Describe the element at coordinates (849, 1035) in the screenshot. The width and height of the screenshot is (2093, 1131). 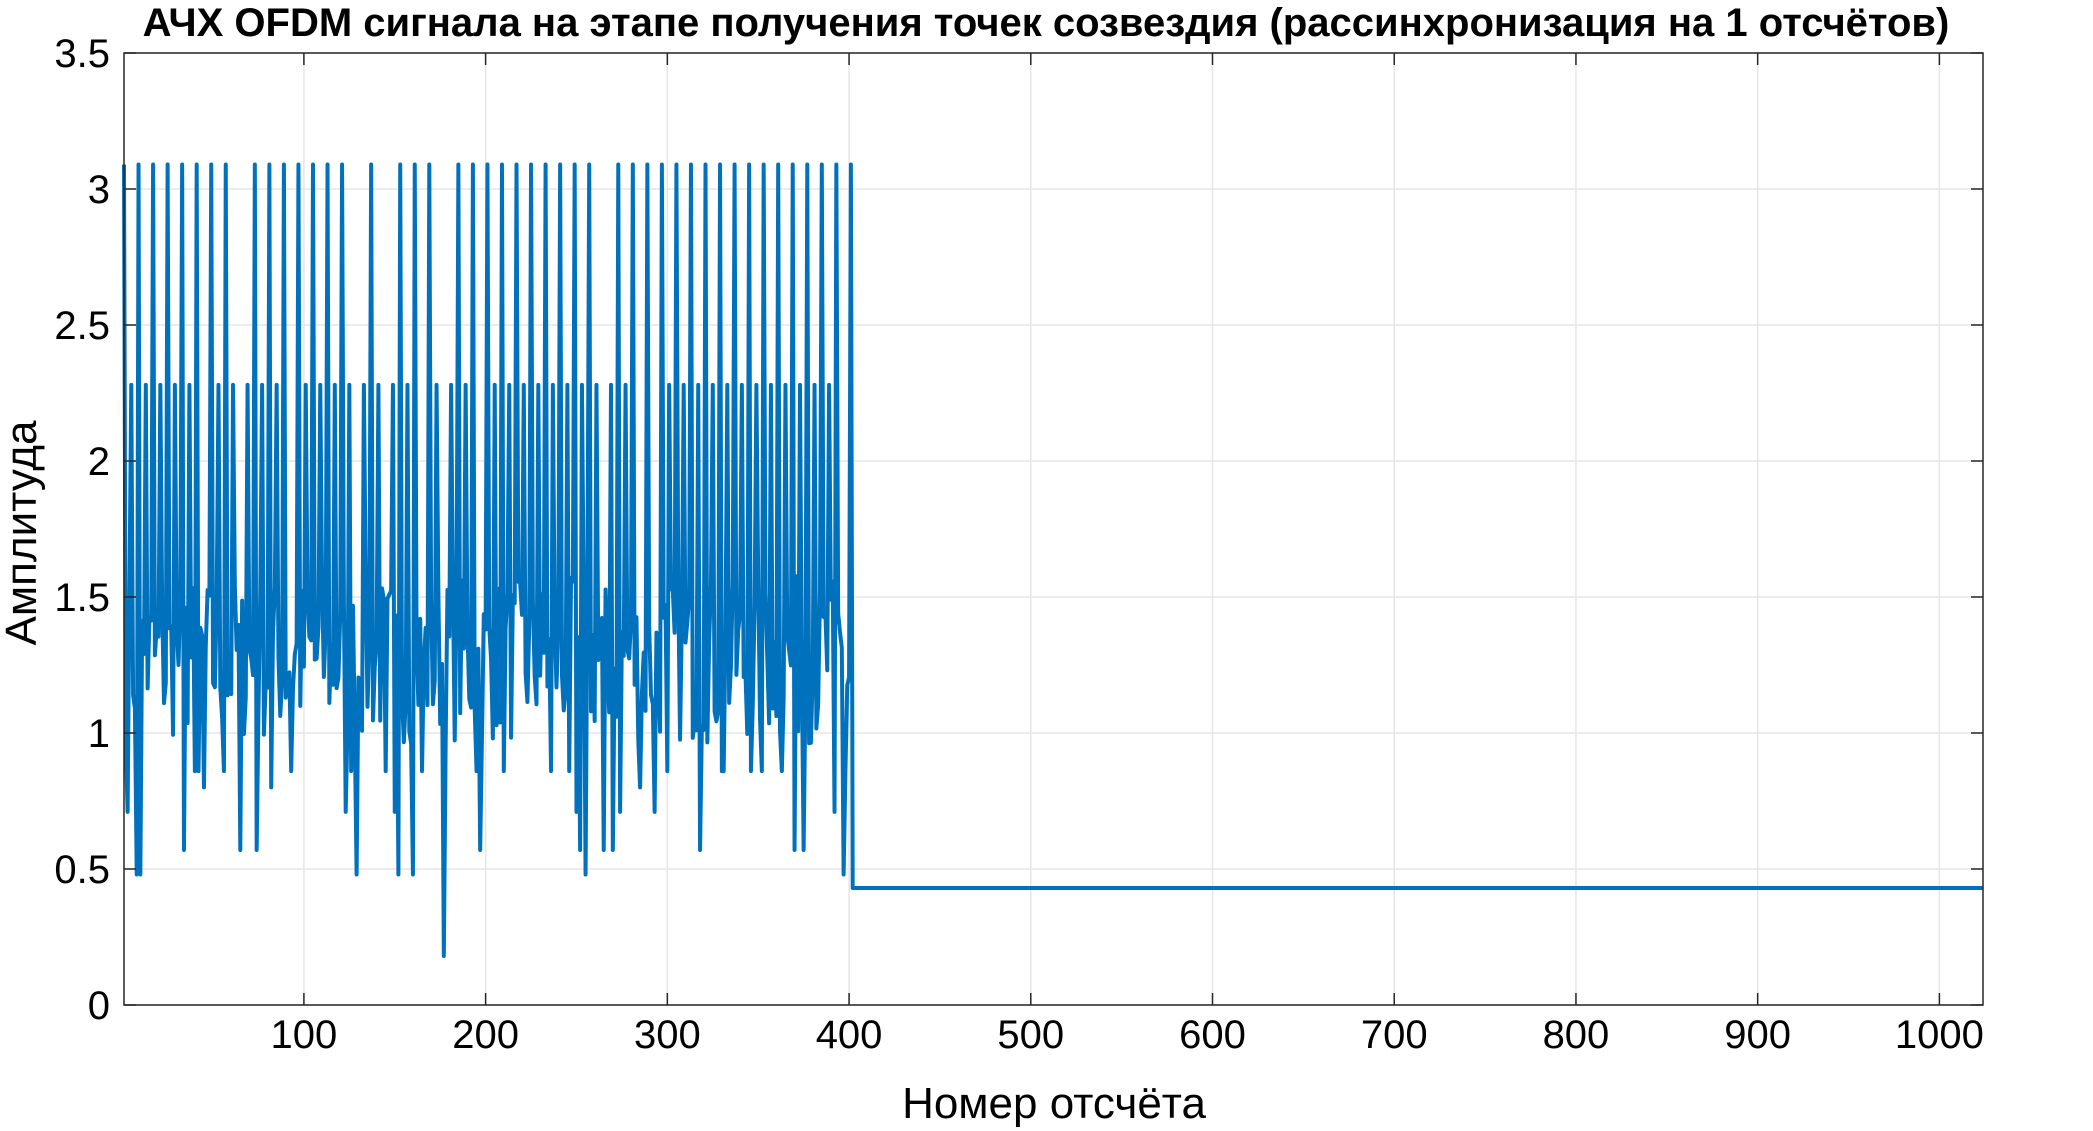
I see `x-tick-label: 400` at that location.